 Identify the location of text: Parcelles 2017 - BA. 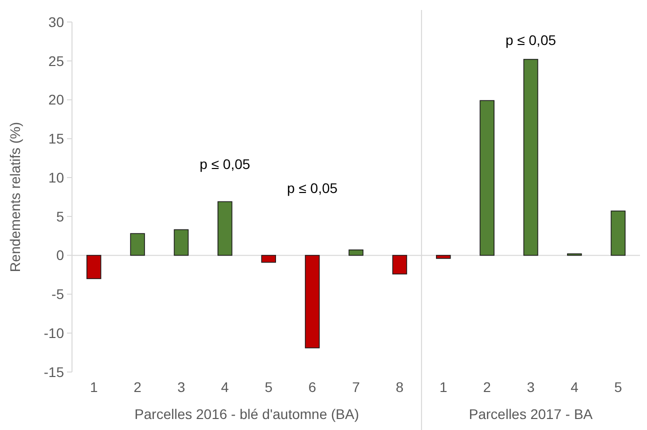
(531, 414).